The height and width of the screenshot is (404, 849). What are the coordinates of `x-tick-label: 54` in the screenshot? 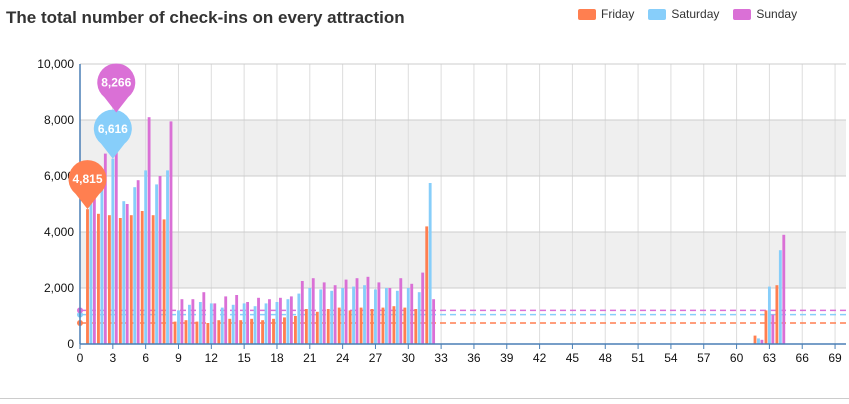 It's located at (671, 358).